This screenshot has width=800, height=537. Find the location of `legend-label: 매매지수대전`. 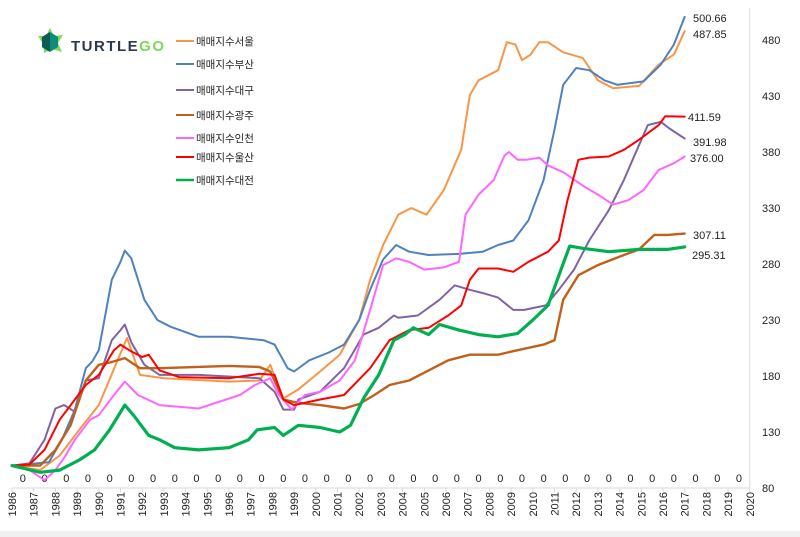

legend-label: 매매지수대전 is located at coordinates (225, 181).